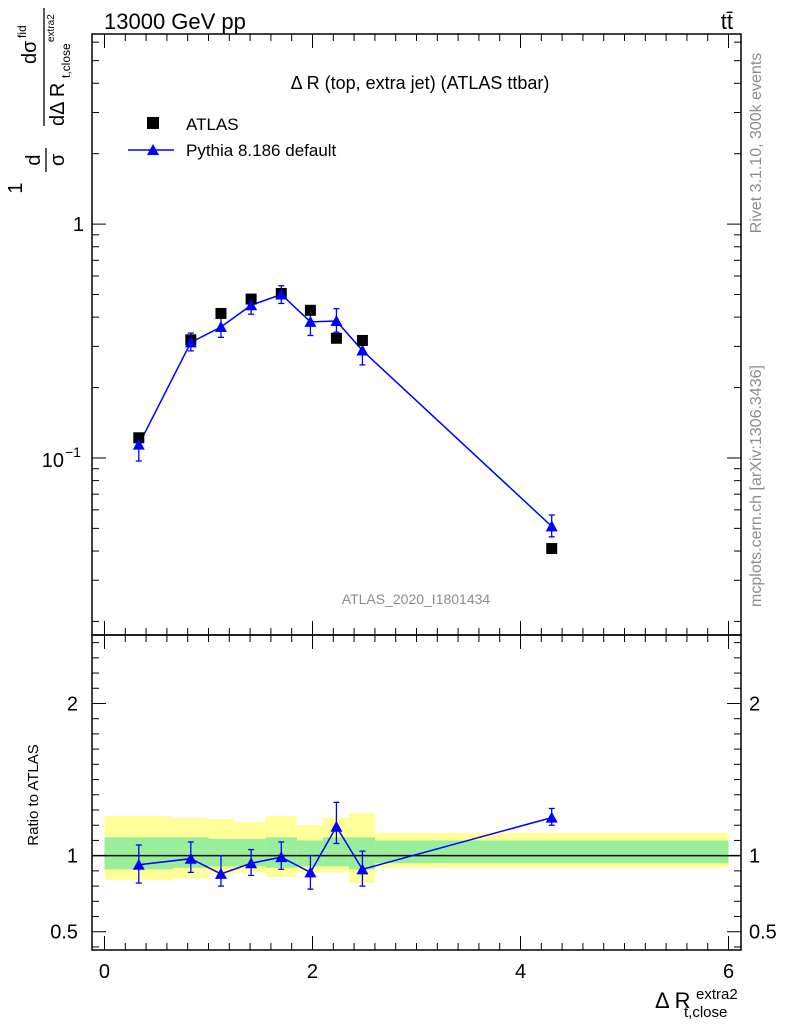 The height and width of the screenshot is (1024, 786). I want to click on legend-pythia-label: Pythia 8.186 default, so click(261, 150).